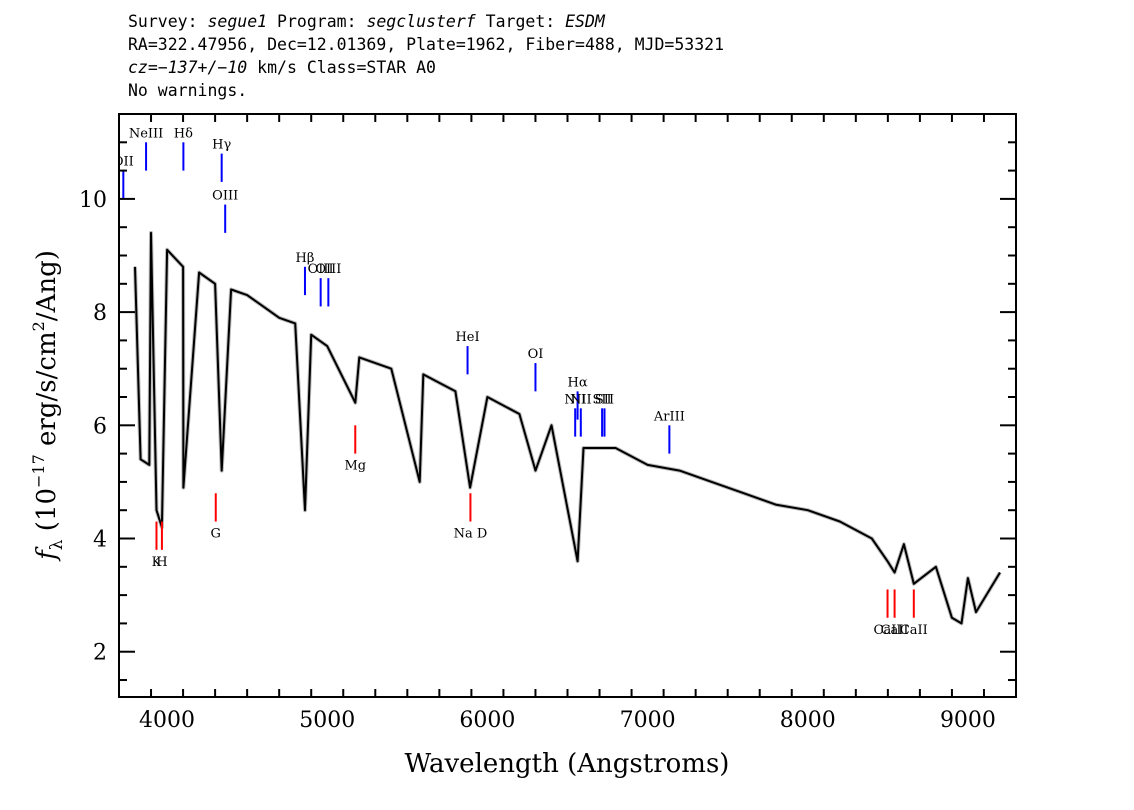  I want to click on y-label-exp: −17, so click(38, 471).